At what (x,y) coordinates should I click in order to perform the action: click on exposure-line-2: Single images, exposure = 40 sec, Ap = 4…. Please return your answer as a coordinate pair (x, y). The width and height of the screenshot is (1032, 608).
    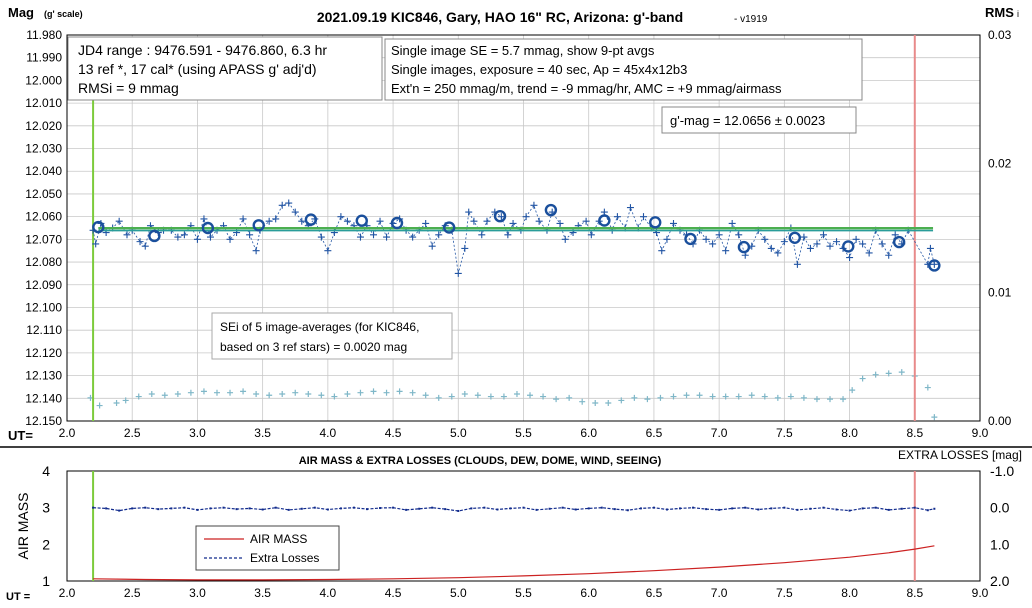
    Looking at the image, I should click on (539, 69).